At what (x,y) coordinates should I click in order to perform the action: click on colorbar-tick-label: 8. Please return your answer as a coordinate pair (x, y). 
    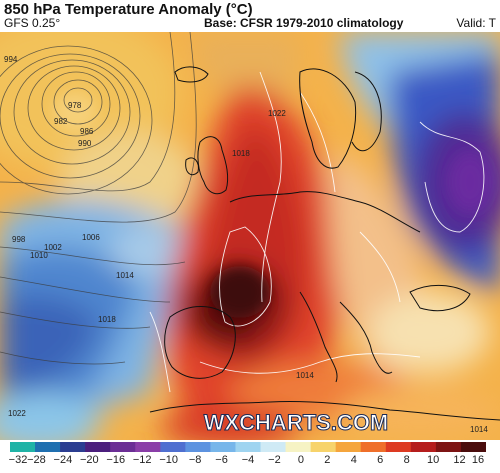
    Looking at the image, I should click on (406, 460).